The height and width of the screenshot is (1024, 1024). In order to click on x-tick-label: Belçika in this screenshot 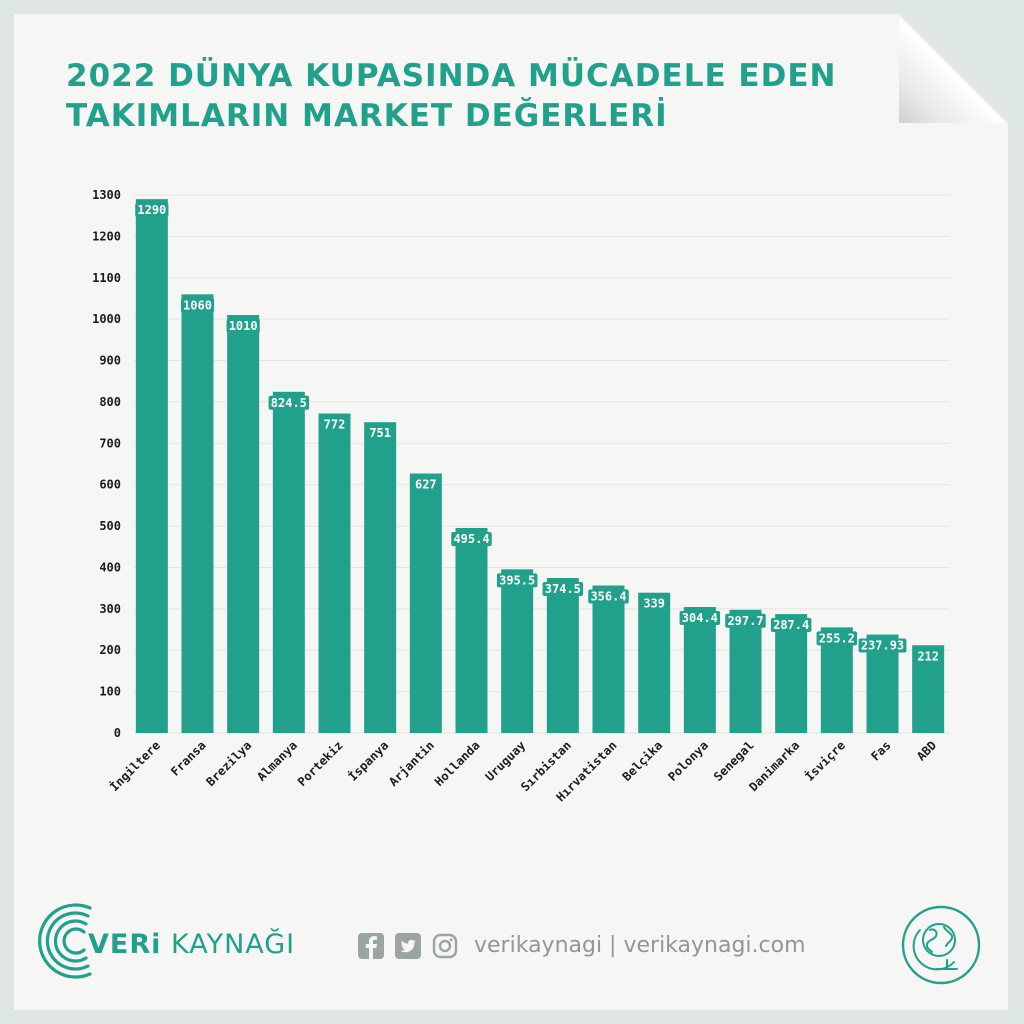, I will do `click(643, 761)`.